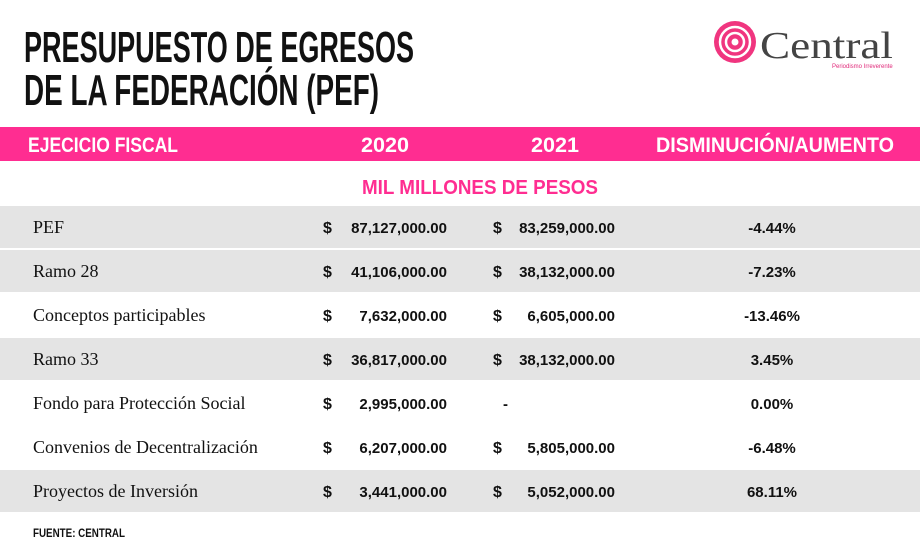 This screenshot has width=920, height=560. What do you see at coordinates (103, 145) in the screenshot?
I see `column-header: EJECICIO FISCAL` at bounding box center [103, 145].